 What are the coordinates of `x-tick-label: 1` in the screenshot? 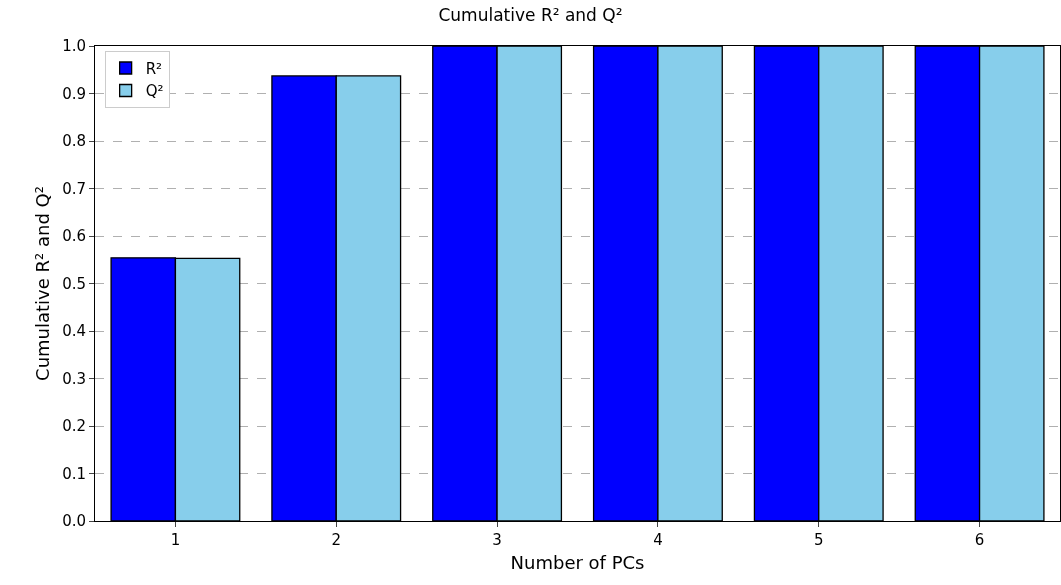 It's located at (175, 540).